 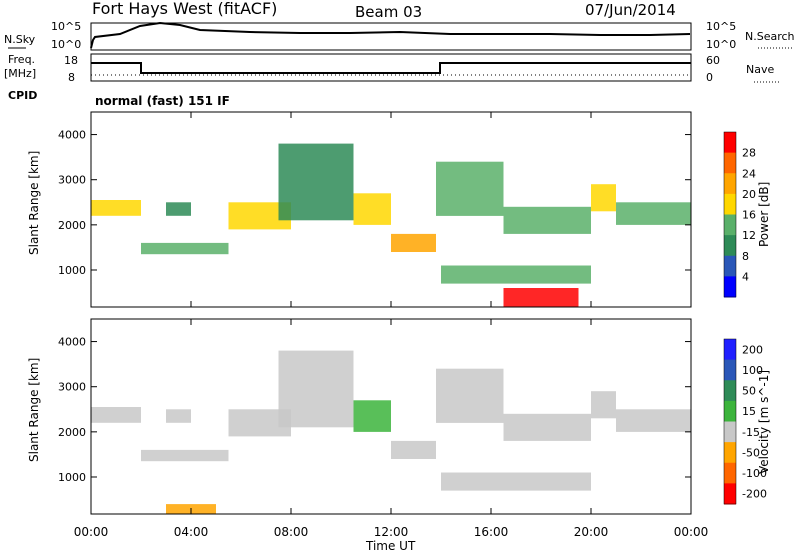 What do you see at coordinates (21, 59) in the screenshot?
I see `freq-label-1: Freq.` at bounding box center [21, 59].